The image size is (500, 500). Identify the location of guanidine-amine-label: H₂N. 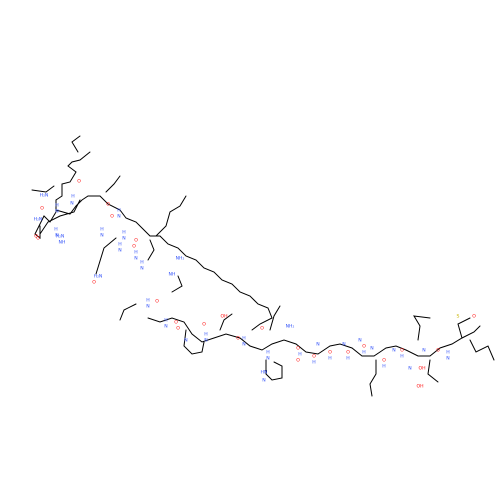
(60, 237).